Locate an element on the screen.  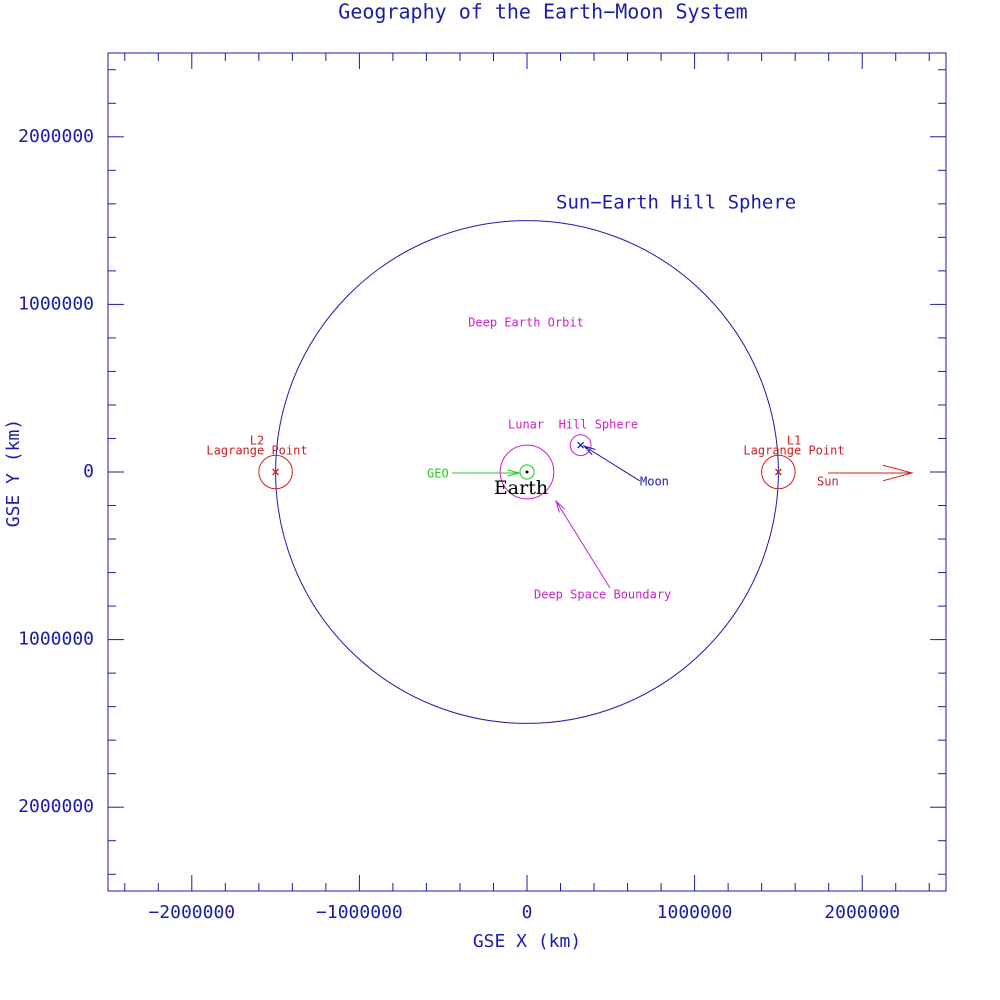
annotation: L1 is located at coordinates (794, 441).